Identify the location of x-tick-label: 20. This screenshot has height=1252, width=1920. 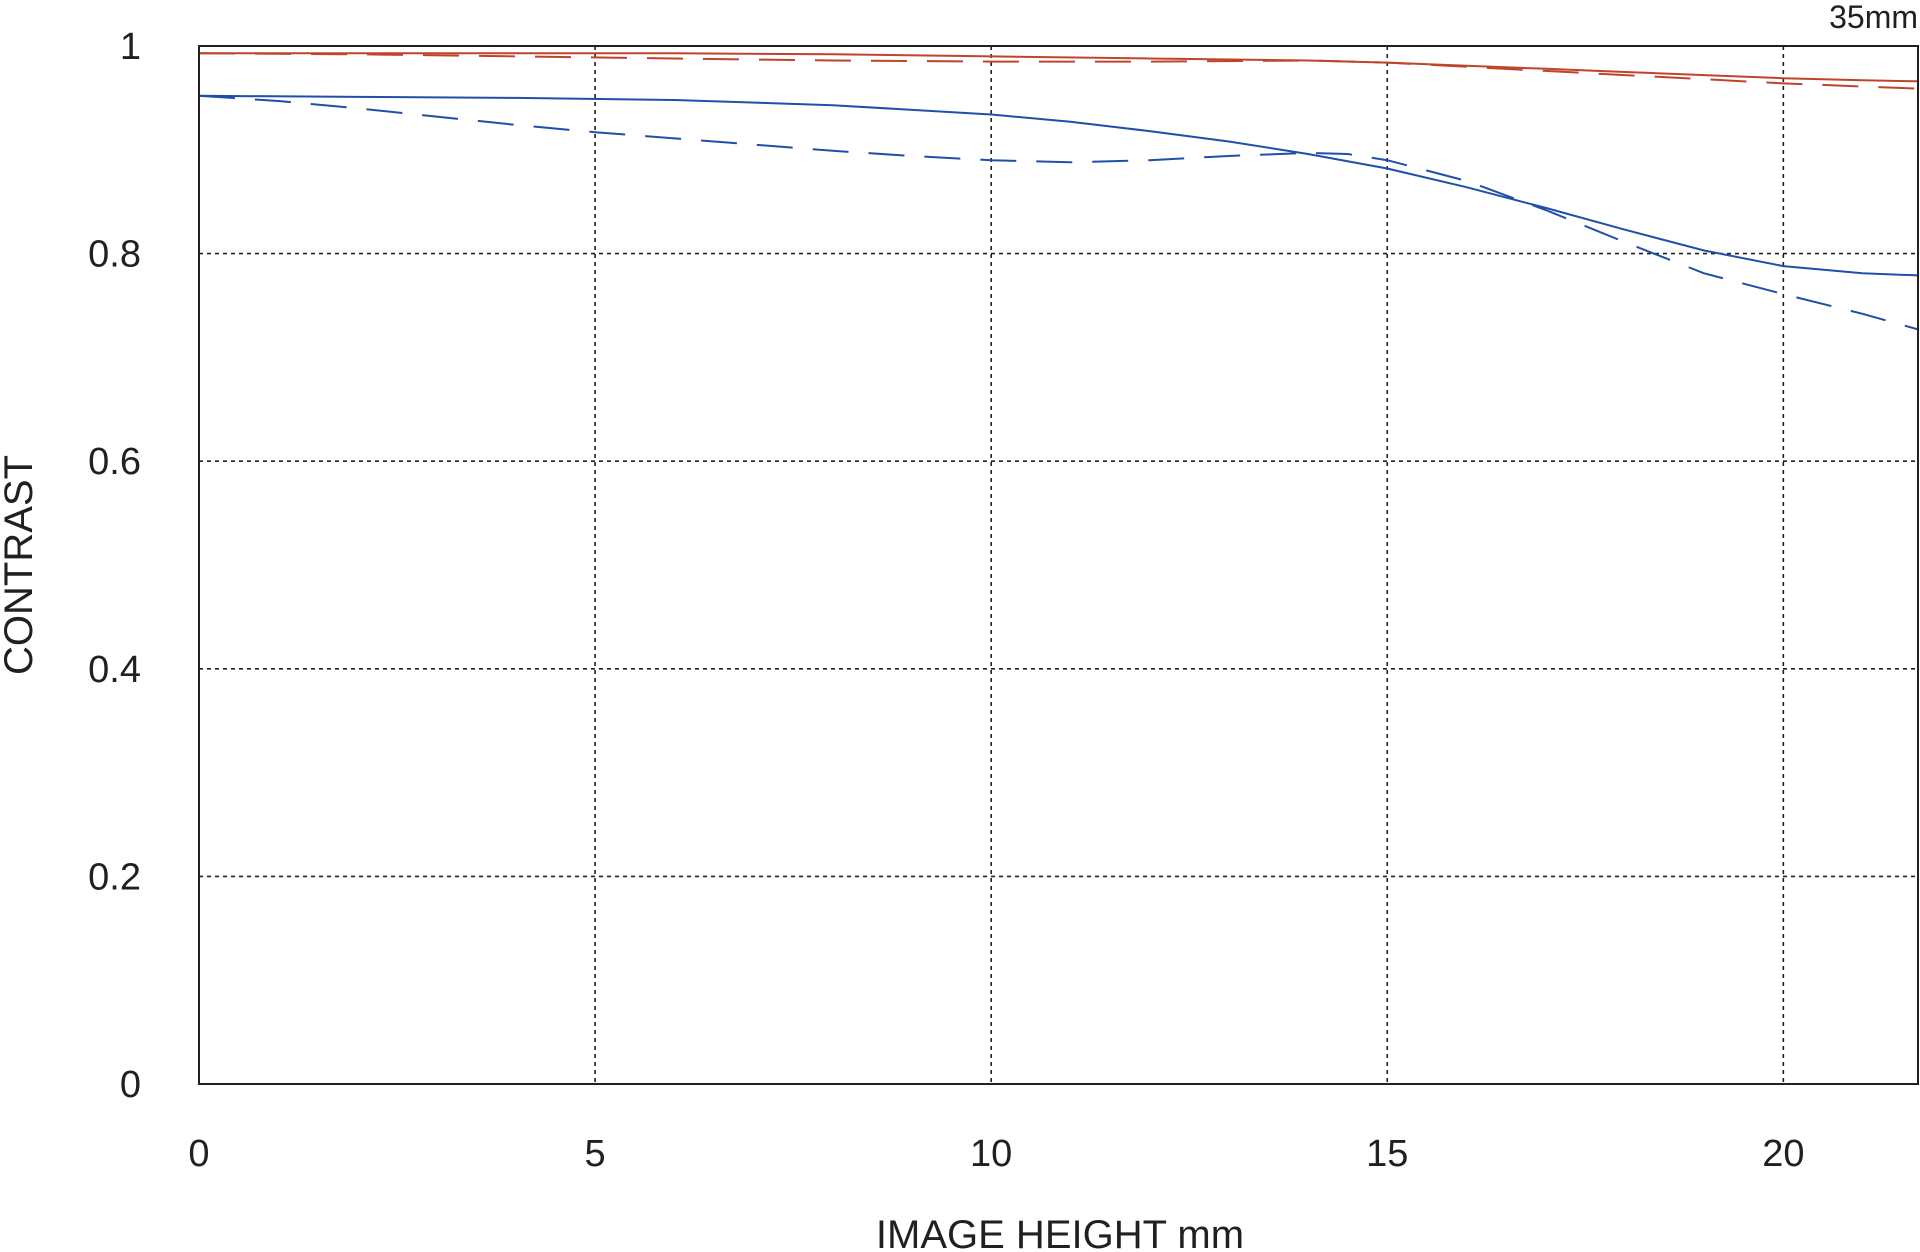
(1783, 1154).